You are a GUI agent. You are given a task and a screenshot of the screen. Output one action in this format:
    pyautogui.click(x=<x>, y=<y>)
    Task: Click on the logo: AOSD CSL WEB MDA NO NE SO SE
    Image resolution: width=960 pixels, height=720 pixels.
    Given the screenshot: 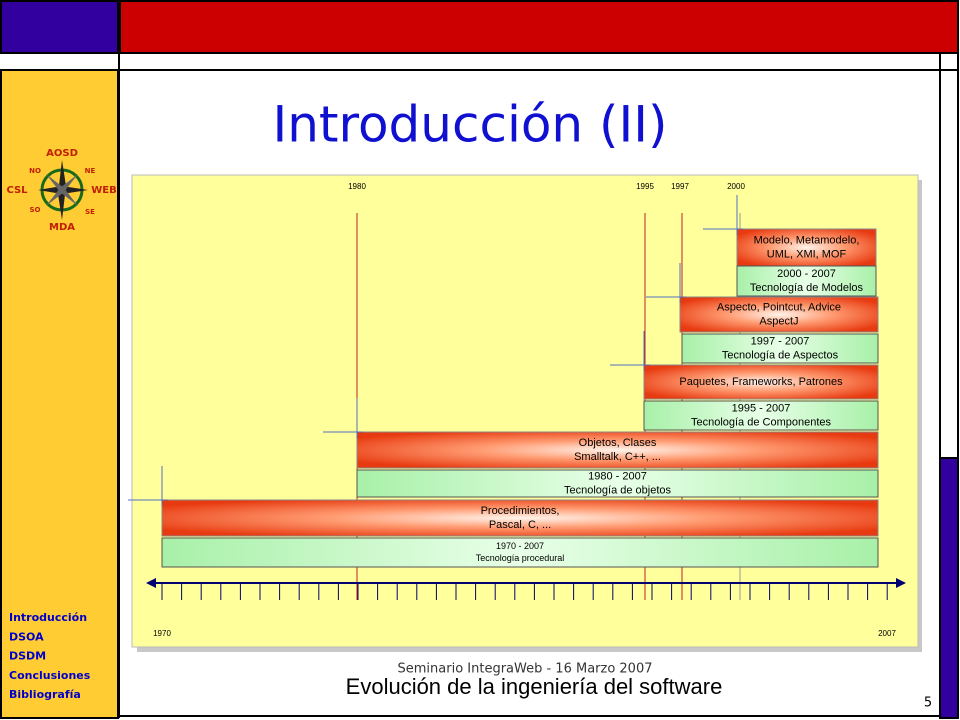 What is the action you would take?
    pyautogui.click(x=61, y=190)
    